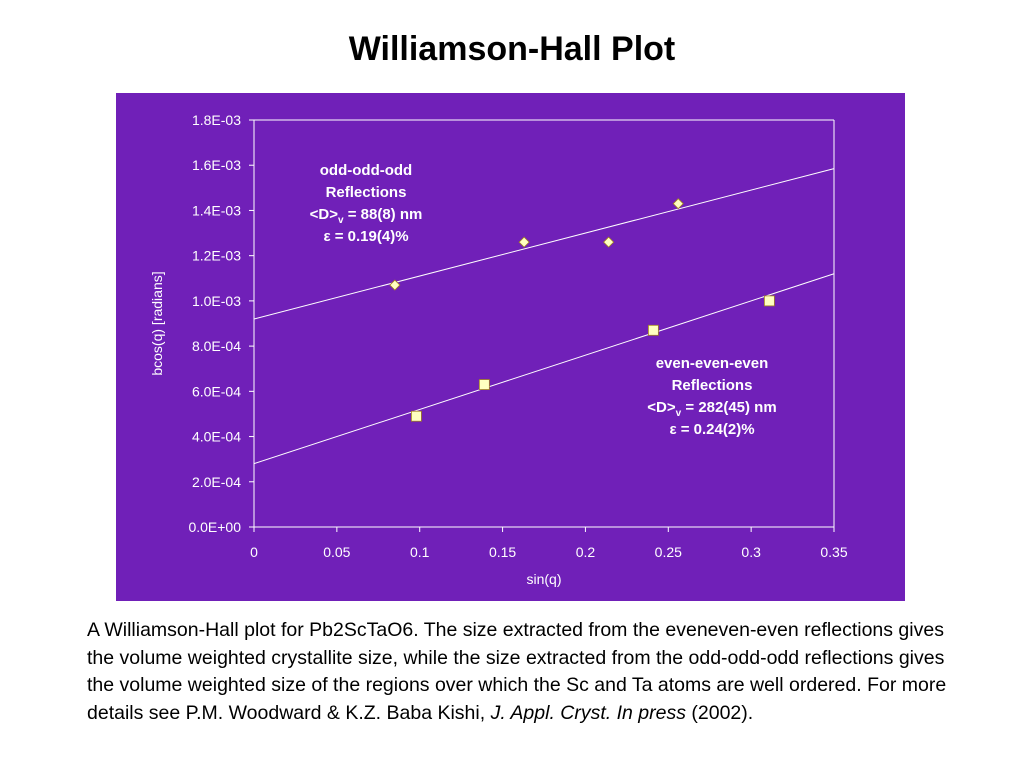 The height and width of the screenshot is (768, 1024). What do you see at coordinates (502, 552) in the screenshot?
I see `x-tick-label: 0.15` at bounding box center [502, 552].